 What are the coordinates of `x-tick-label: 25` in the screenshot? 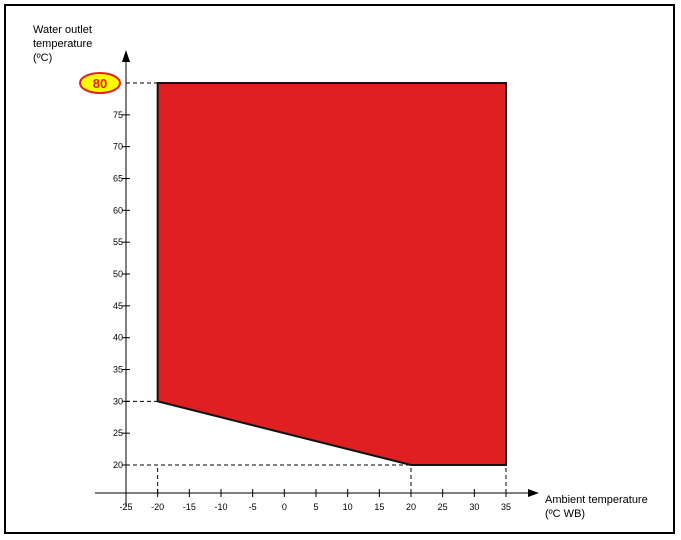 It's located at (443, 507).